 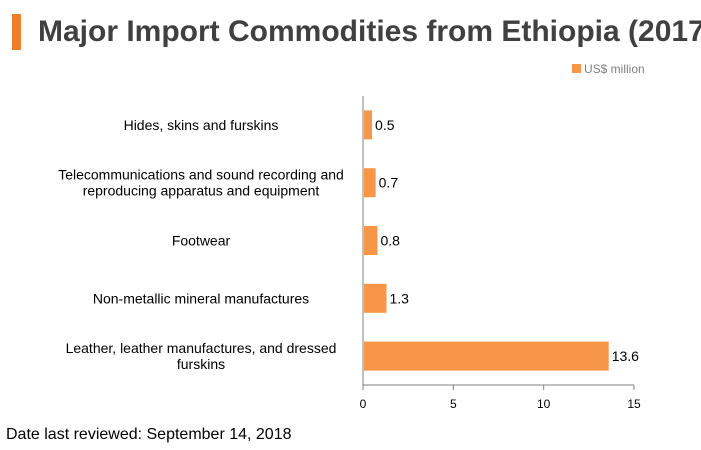 I want to click on data-label: 0.8, so click(x=390, y=241).